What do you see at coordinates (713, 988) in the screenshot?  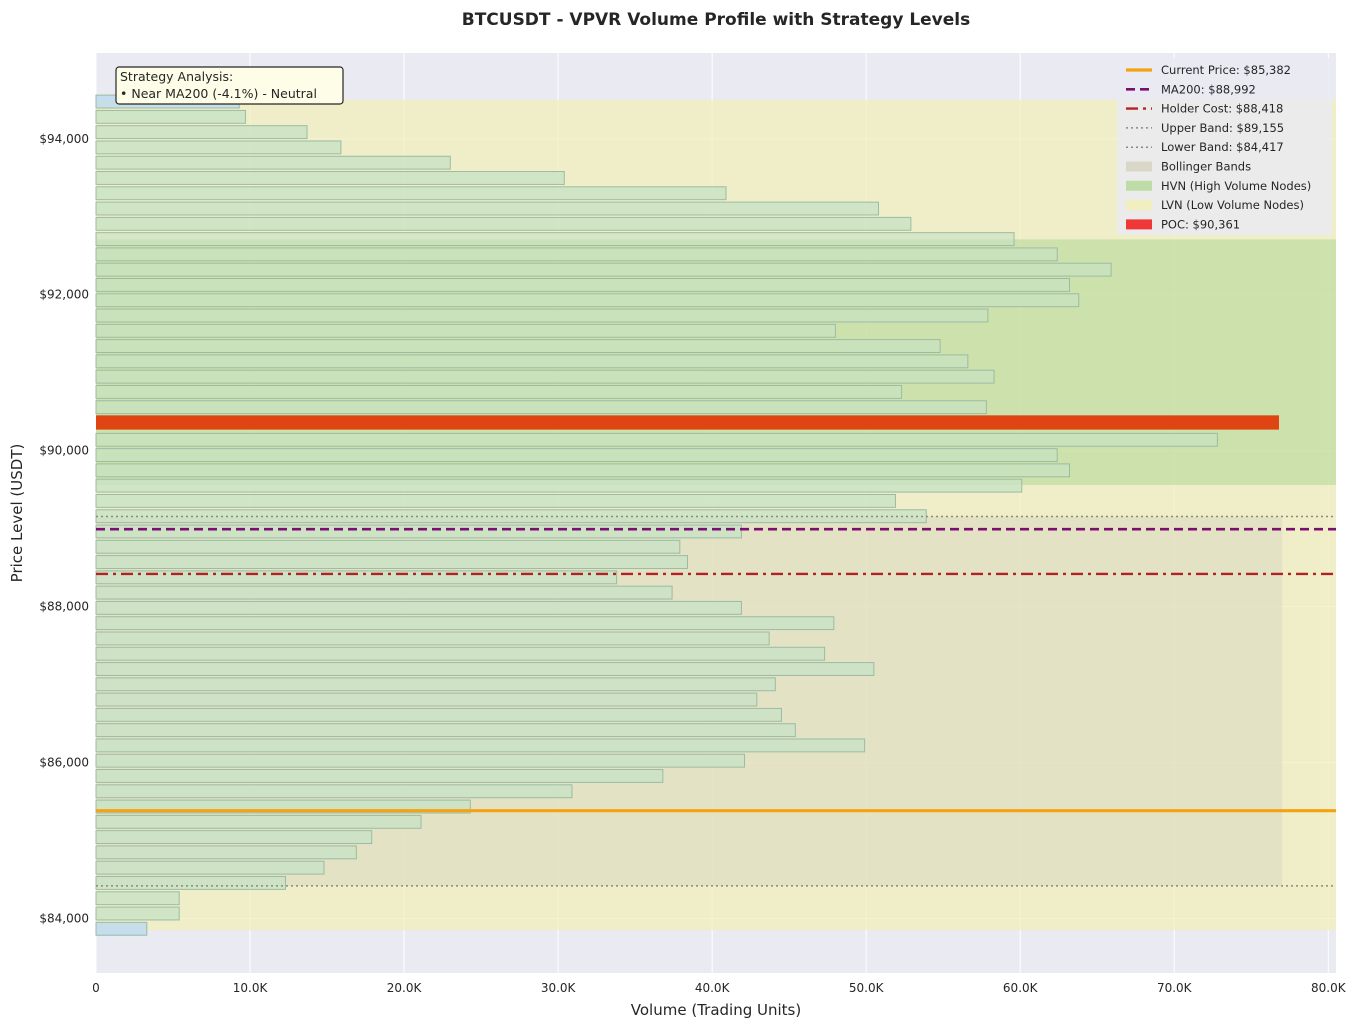 I see `x-tick-label: 40.0K` at bounding box center [713, 988].